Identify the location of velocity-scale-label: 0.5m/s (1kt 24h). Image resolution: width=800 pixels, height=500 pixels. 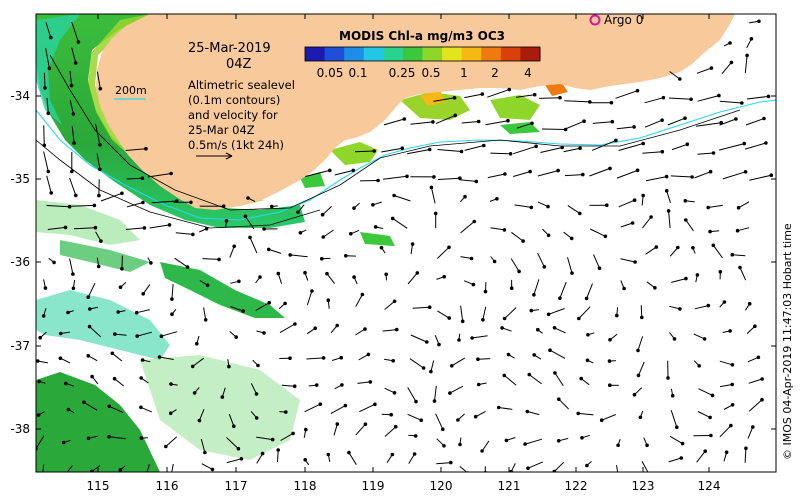
(236, 145).